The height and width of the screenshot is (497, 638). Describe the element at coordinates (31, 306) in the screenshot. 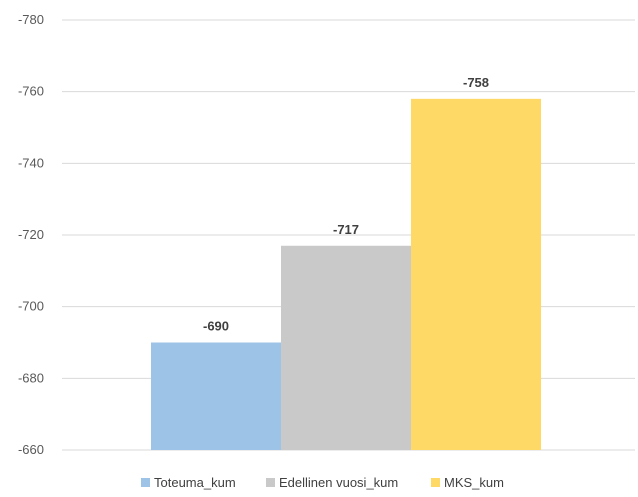

I see `y-tick-label: -700` at that location.